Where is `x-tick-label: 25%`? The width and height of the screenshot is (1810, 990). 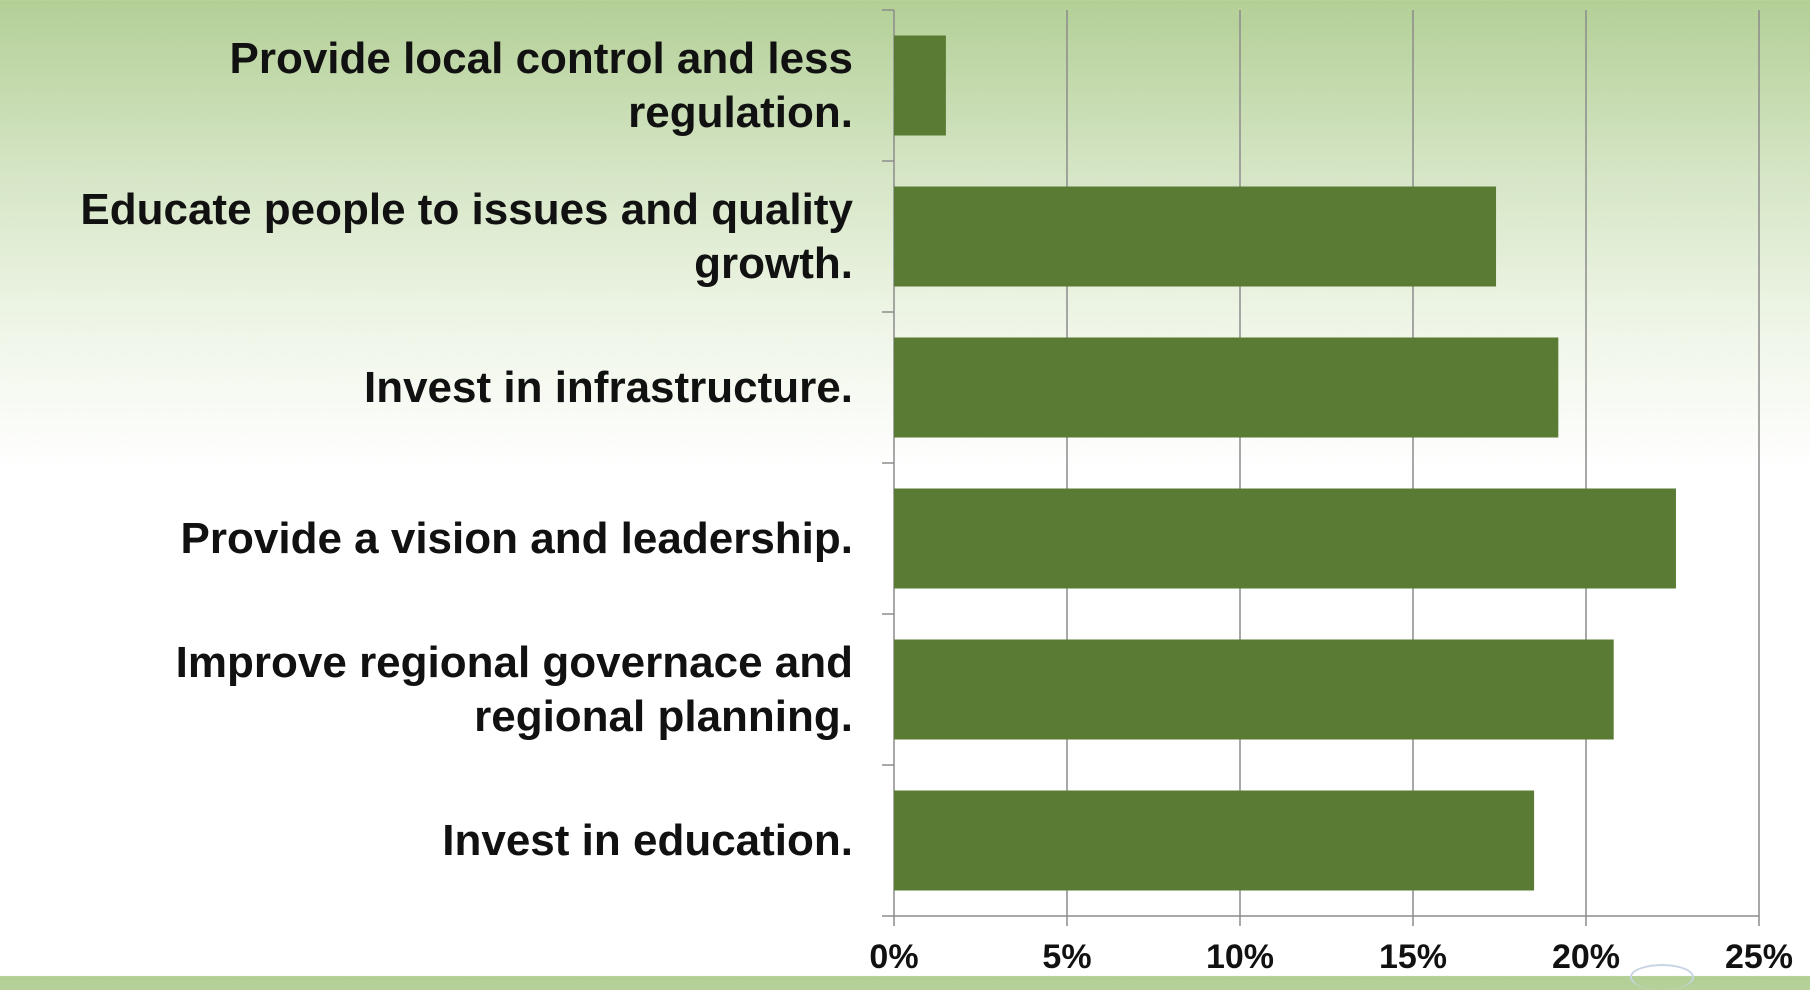 x-tick-label: 25% is located at coordinates (1759, 957).